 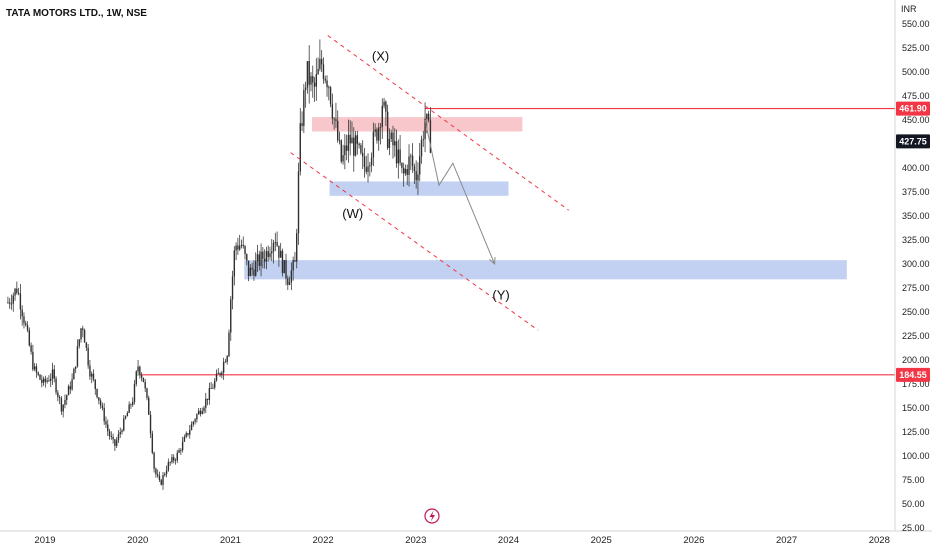 I want to click on y-tick-label: 25.00, so click(x=913, y=528).